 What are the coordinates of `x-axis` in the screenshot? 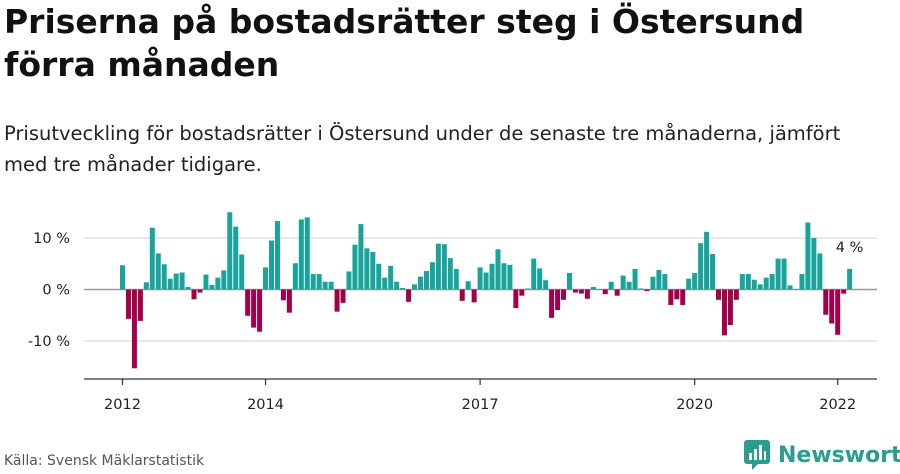 It's located at (480, 381).